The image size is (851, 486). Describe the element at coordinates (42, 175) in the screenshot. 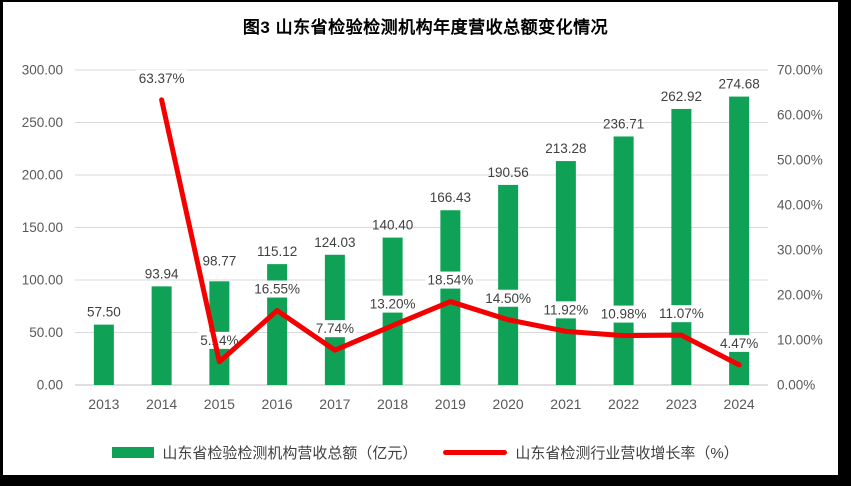

I see `left-axis-tick: 200.00` at that location.